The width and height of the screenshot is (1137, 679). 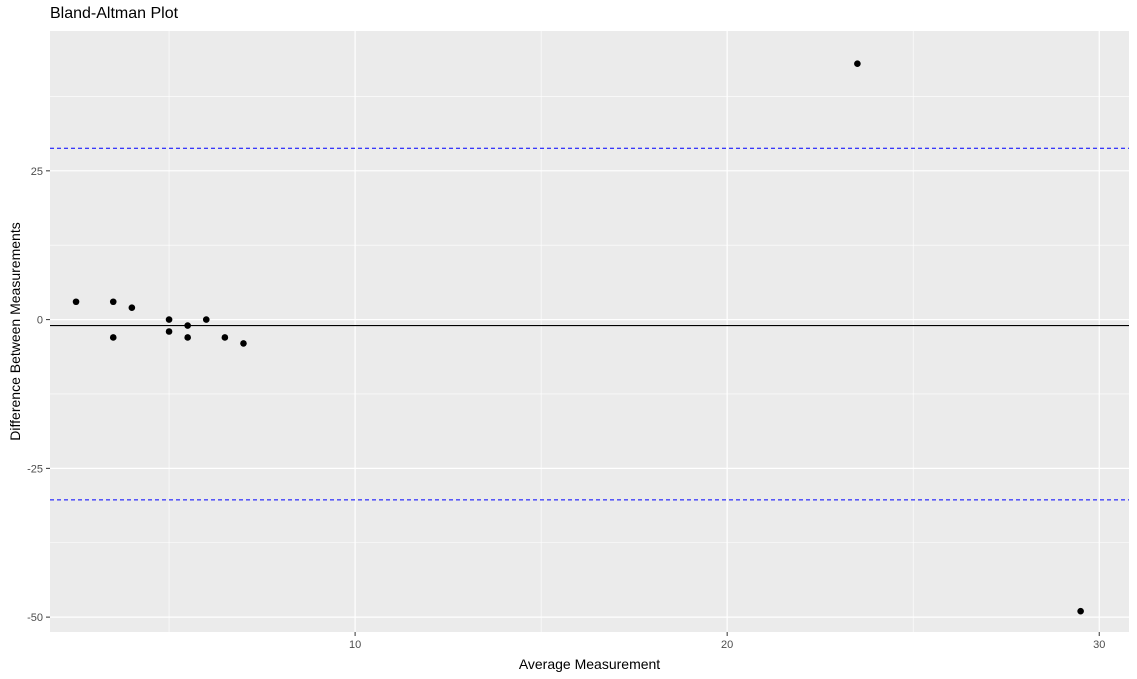 What do you see at coordinates (1099, 645) in the screenshot?
I see `x-tick-label: 30` at bounding box center [1099, 645].